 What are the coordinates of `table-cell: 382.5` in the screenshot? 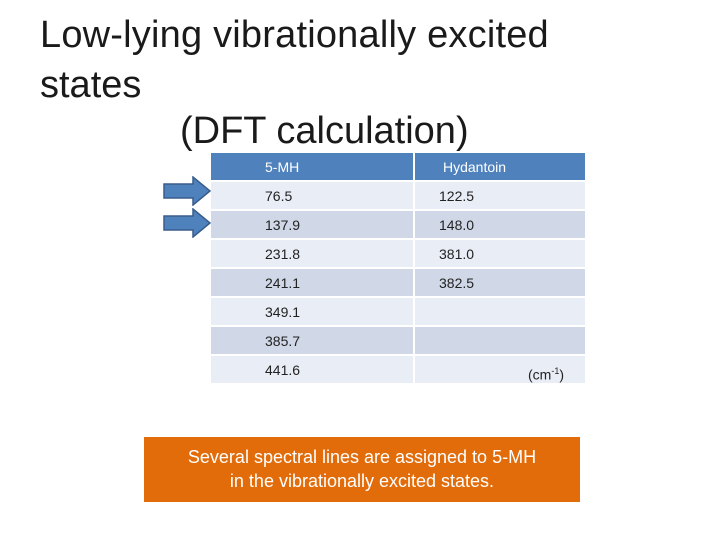 It's located at (500, 283).